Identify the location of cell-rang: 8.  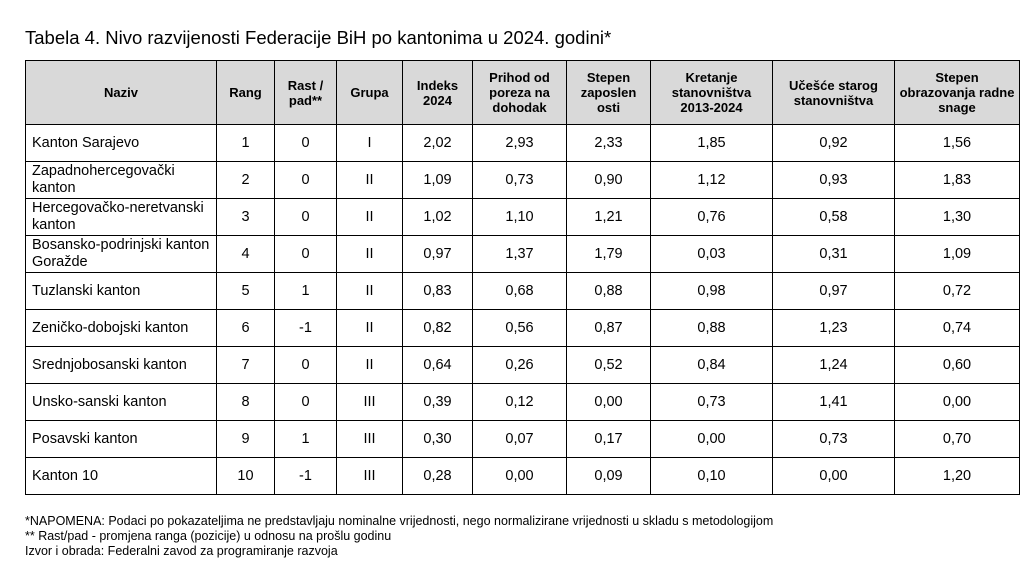
(245, 402).